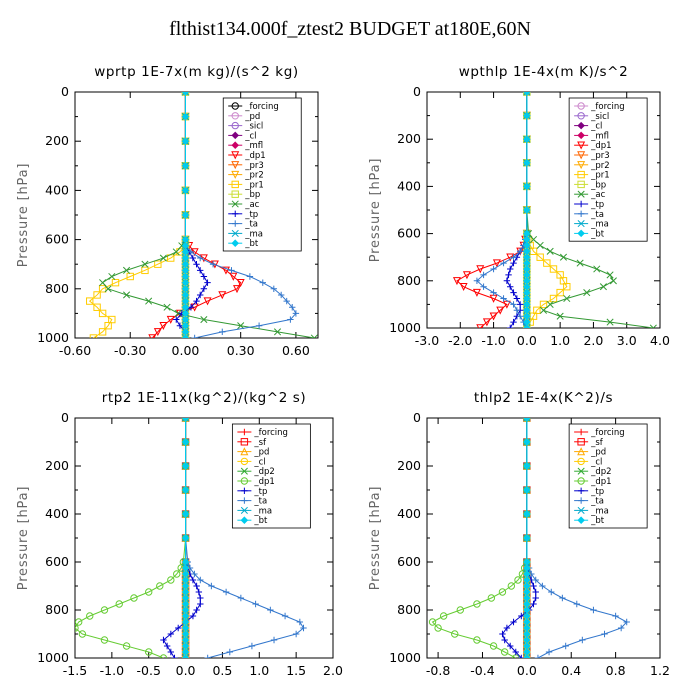 This screenshot has height=700, width=700. Describe the element at coordinates (235, 204) in the screenshot. I see `legend-icon-ac` at that location.